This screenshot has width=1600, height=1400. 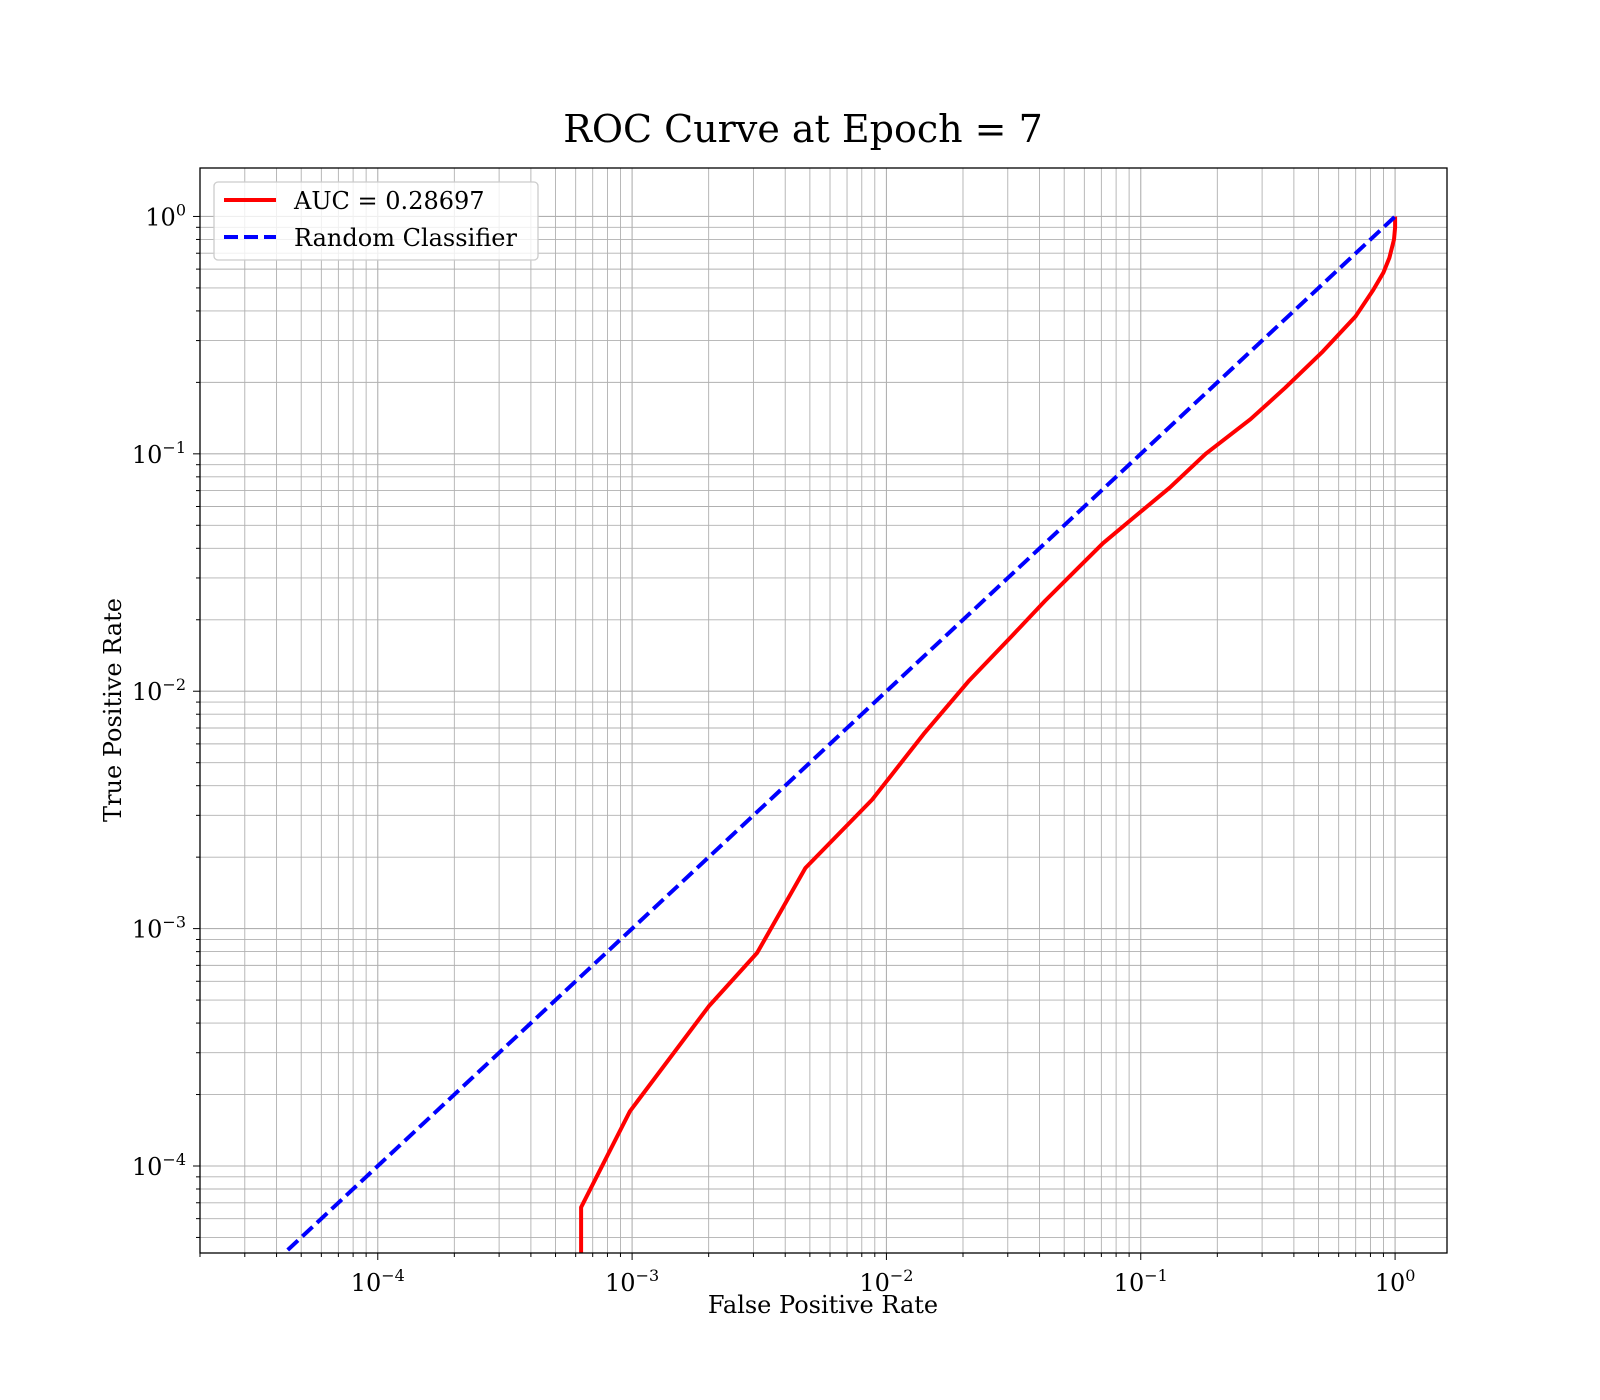 What do you see at coordinates (405, 238) in the screenshot?
I see `legend-label-random: Random Classifier` at bounding box center [405, 238].